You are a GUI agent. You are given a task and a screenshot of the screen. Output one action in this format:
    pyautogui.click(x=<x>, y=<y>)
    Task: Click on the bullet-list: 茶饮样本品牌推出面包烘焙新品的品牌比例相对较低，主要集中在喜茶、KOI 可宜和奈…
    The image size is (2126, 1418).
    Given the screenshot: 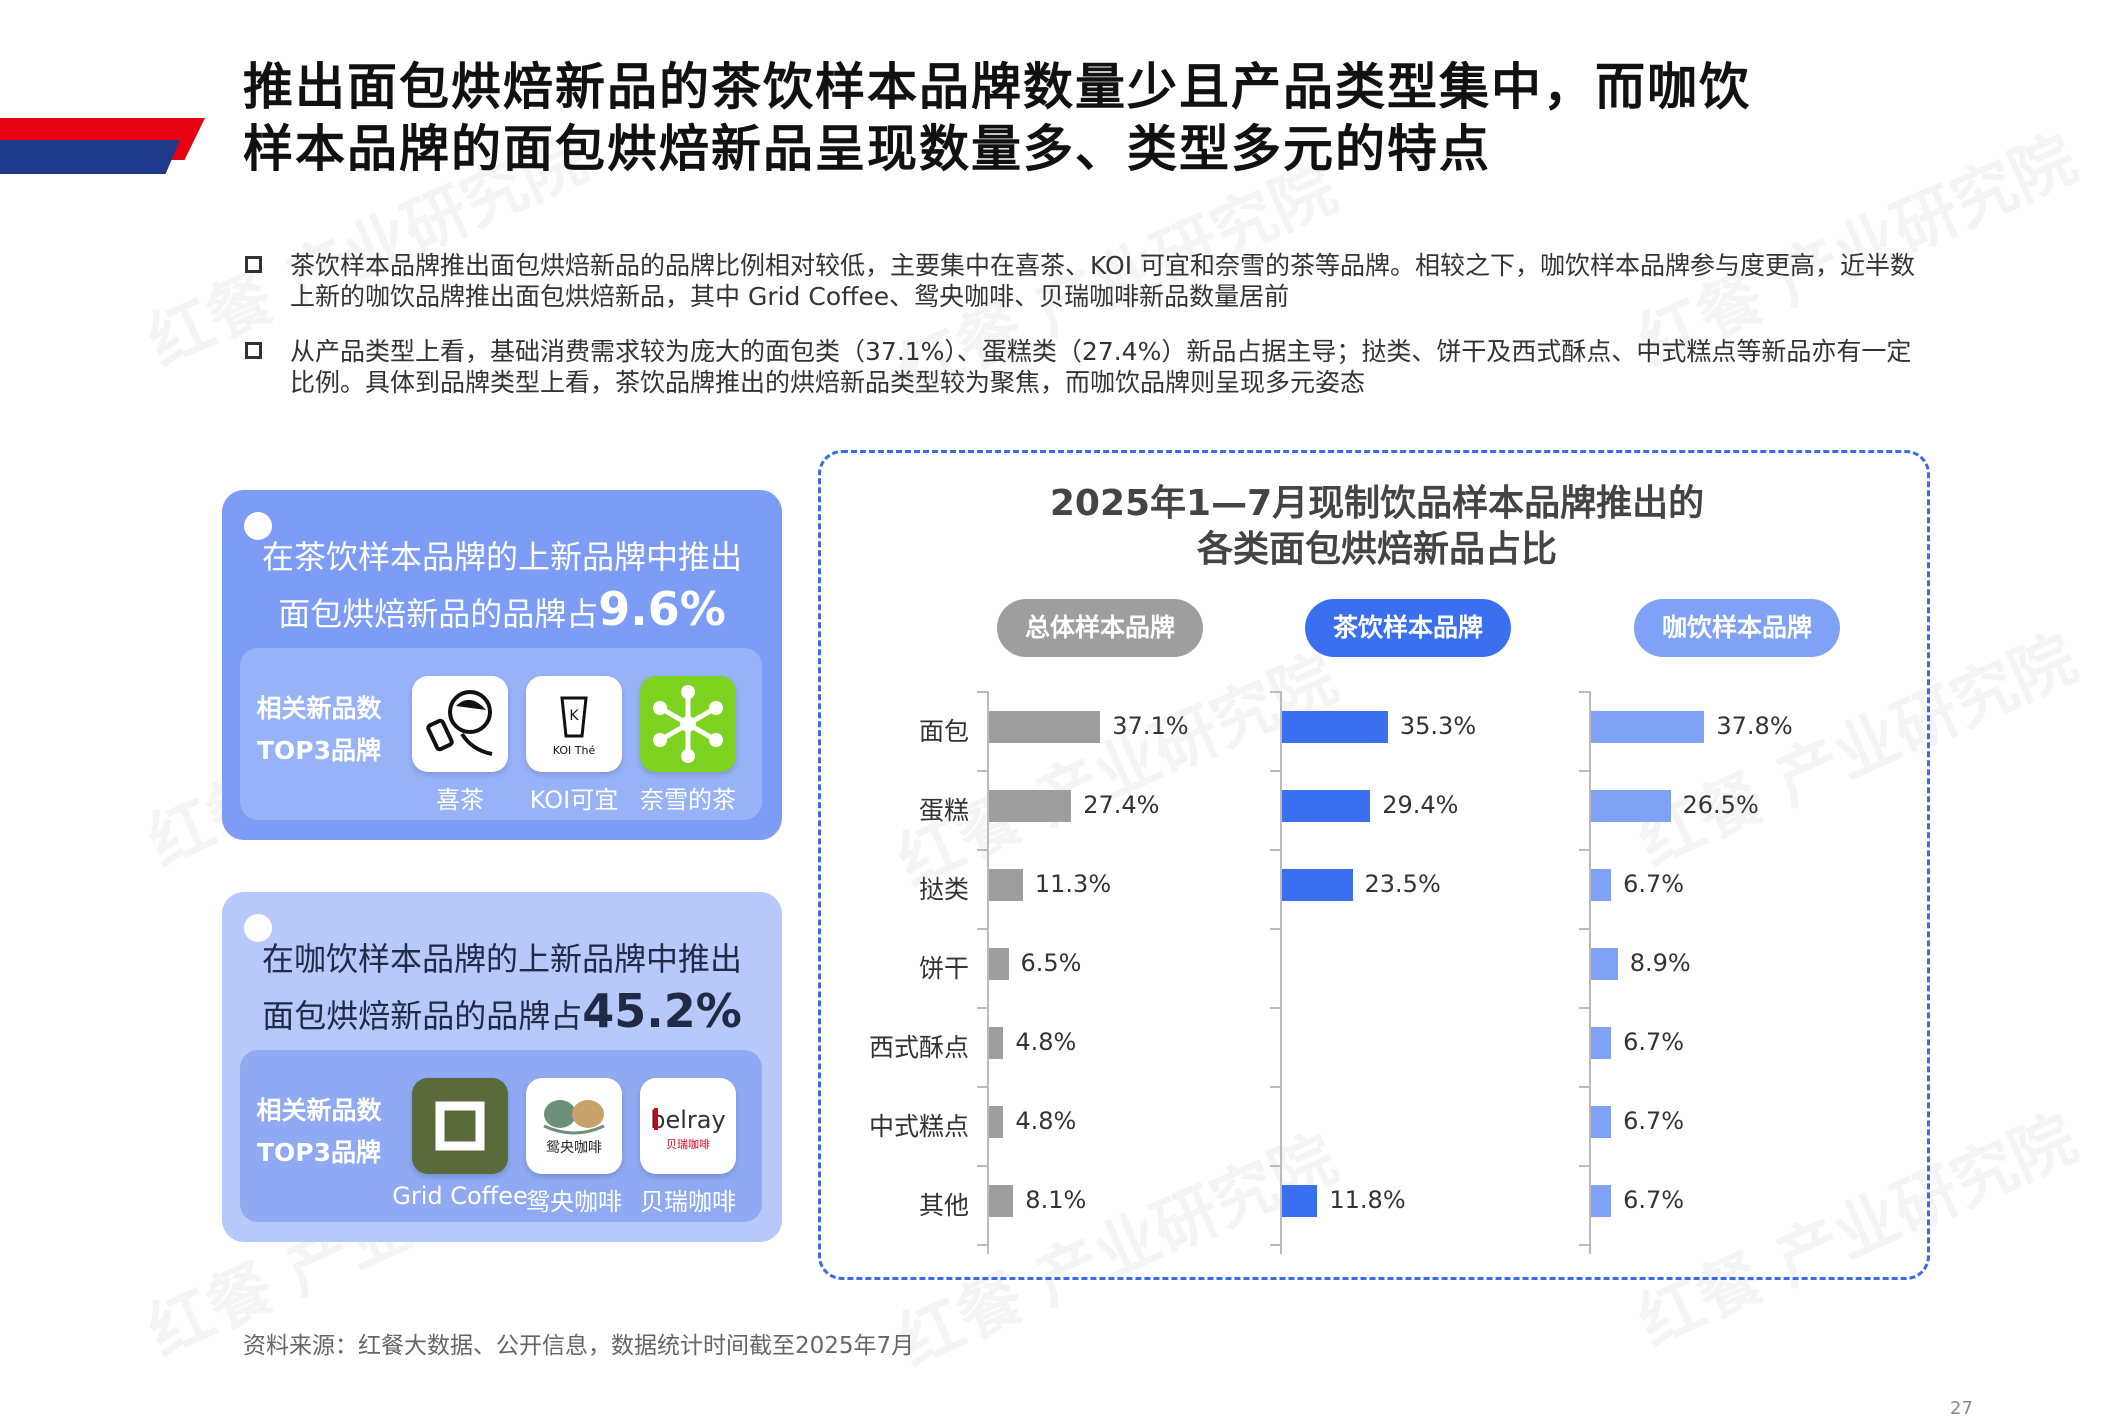 What is the action you would take?
    pyautogui.click(x=1083, y=336)
    